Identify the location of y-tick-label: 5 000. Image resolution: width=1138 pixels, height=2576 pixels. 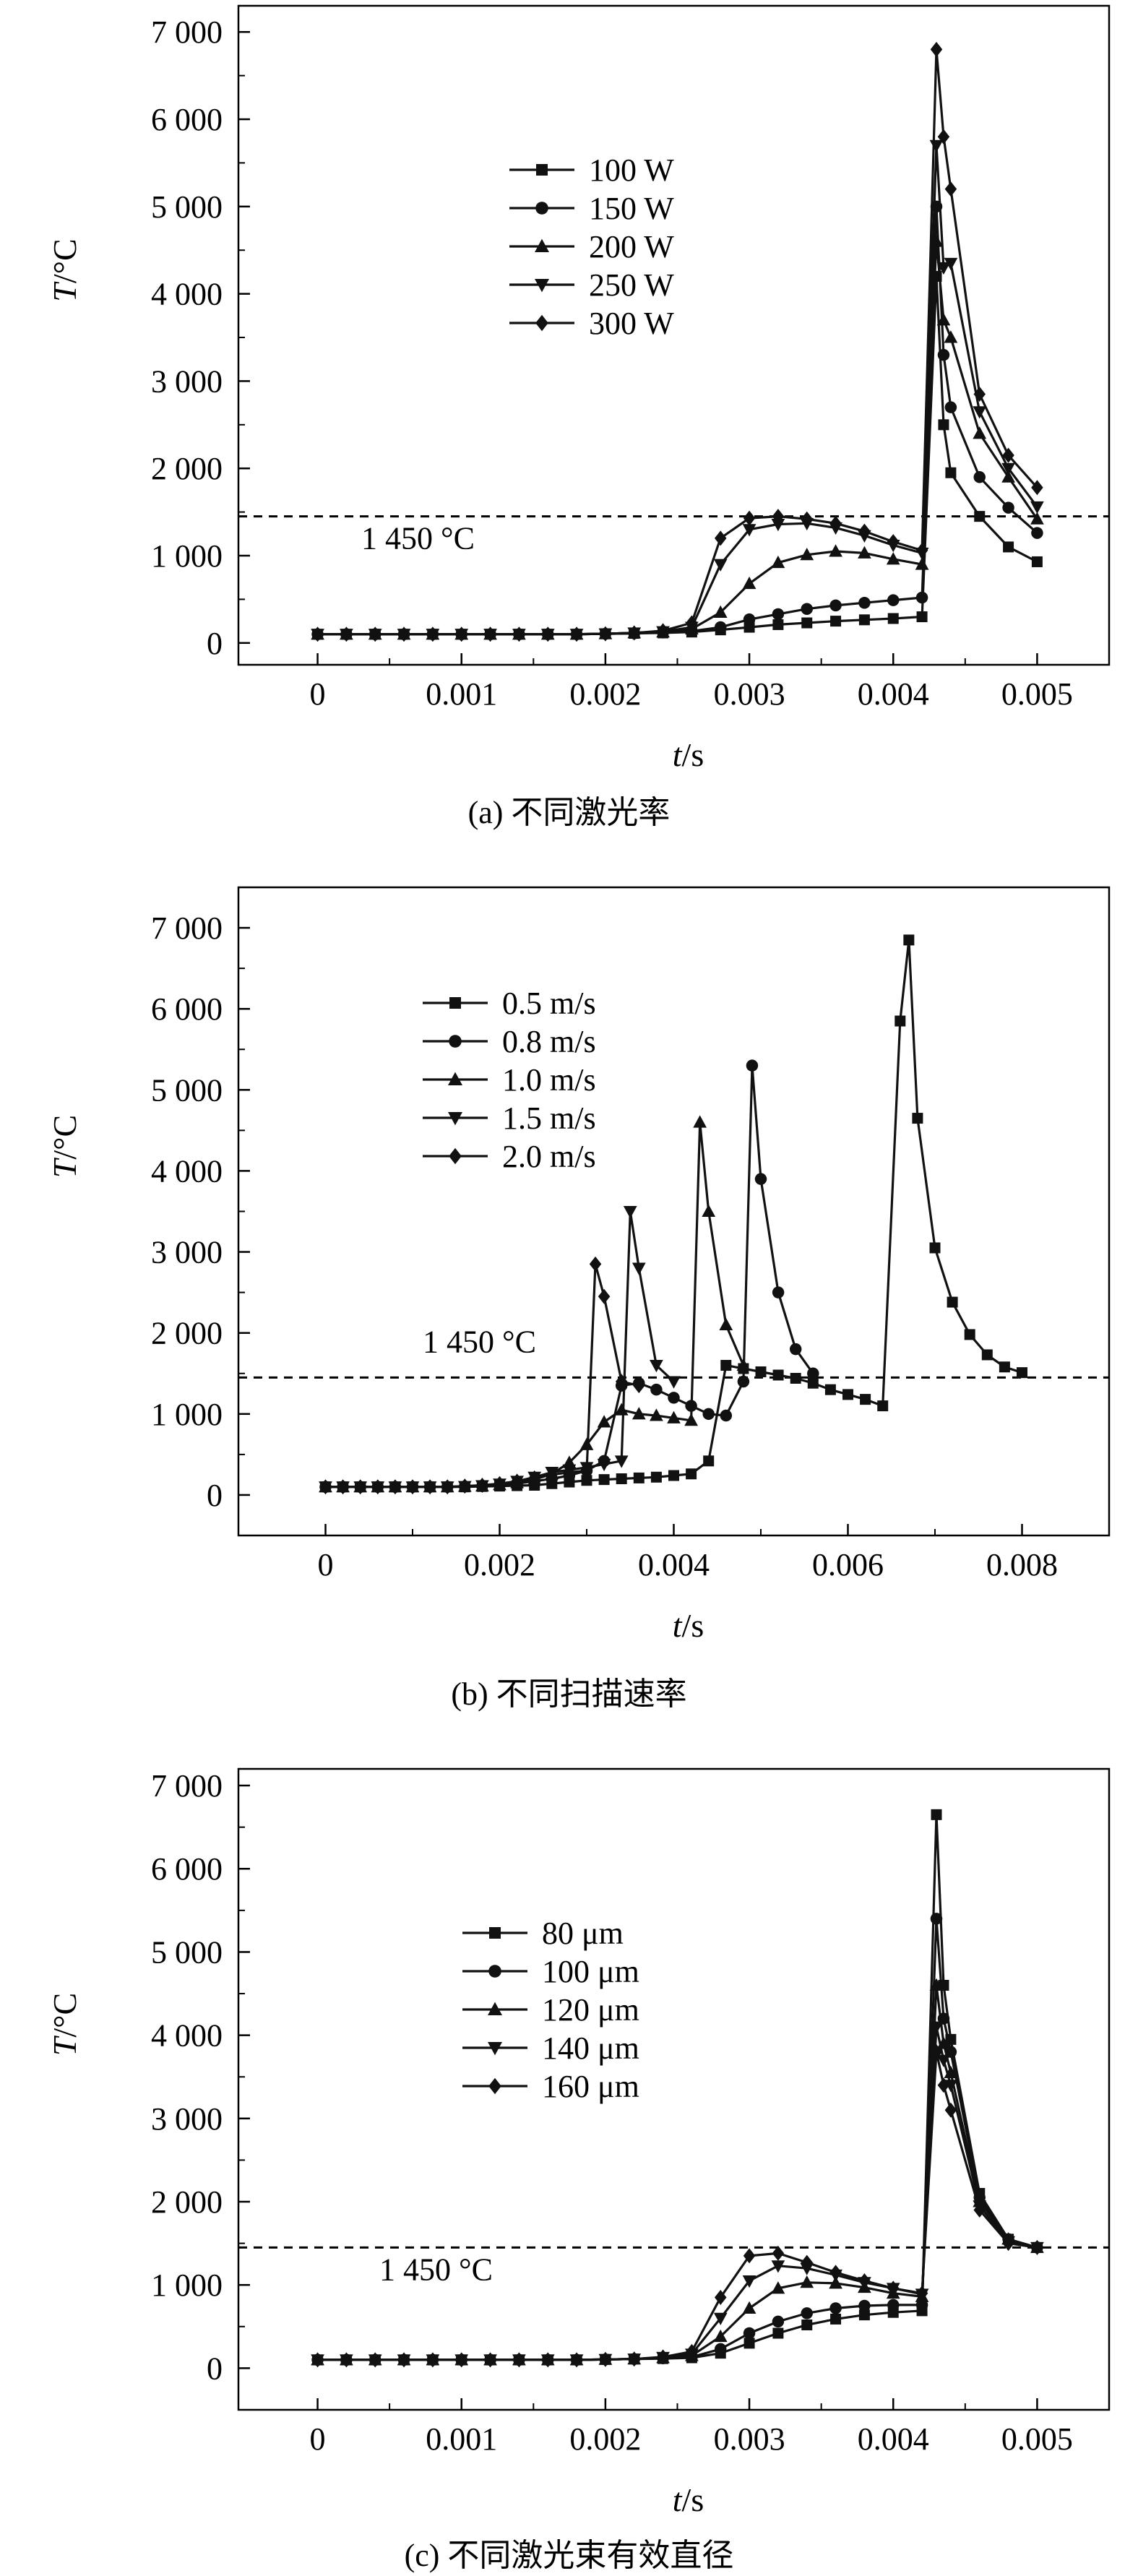
(187, 1952).